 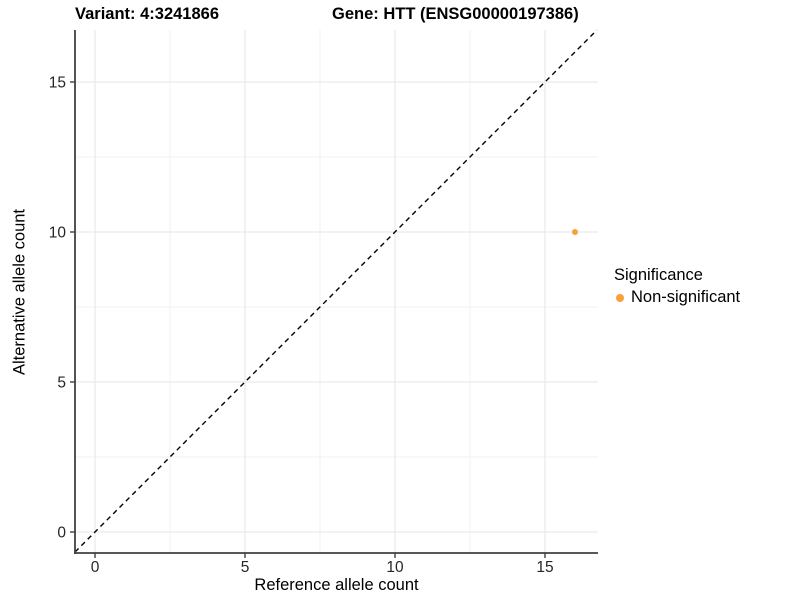 What do you see at coordinates (245, 567) in the screenshot?
I see `x-tick-label: 5` at bounding box center [245, 567].